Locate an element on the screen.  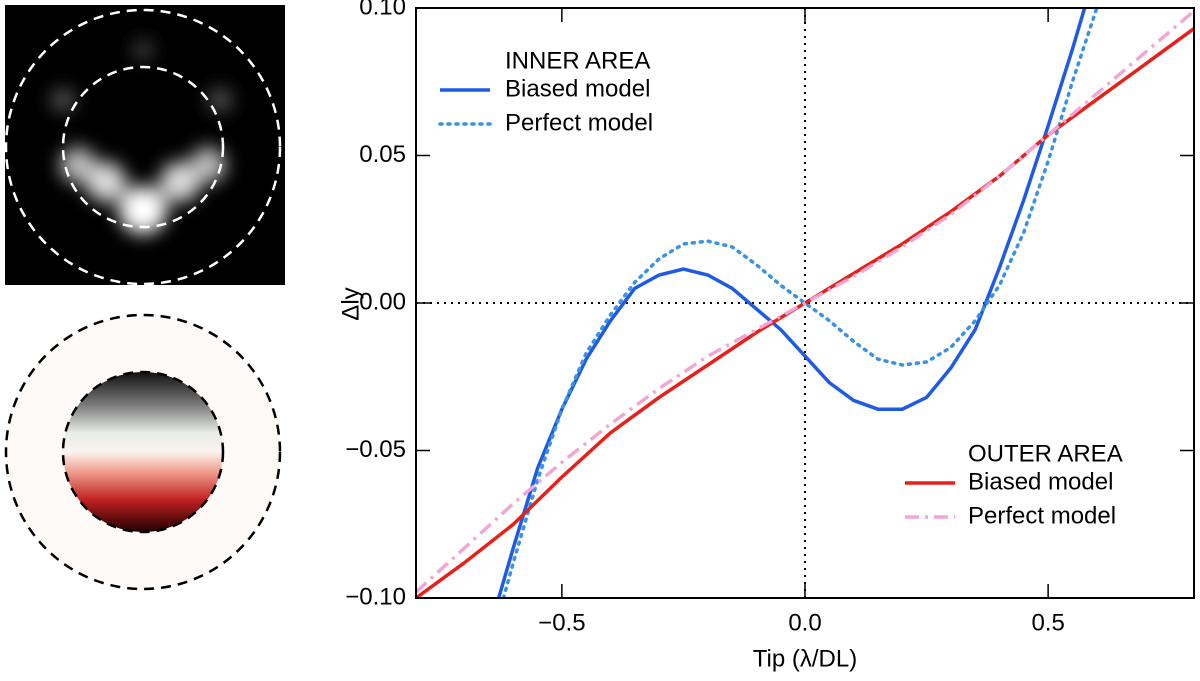
y-tick-label: −0.10 is located at coordinates (375, 596).